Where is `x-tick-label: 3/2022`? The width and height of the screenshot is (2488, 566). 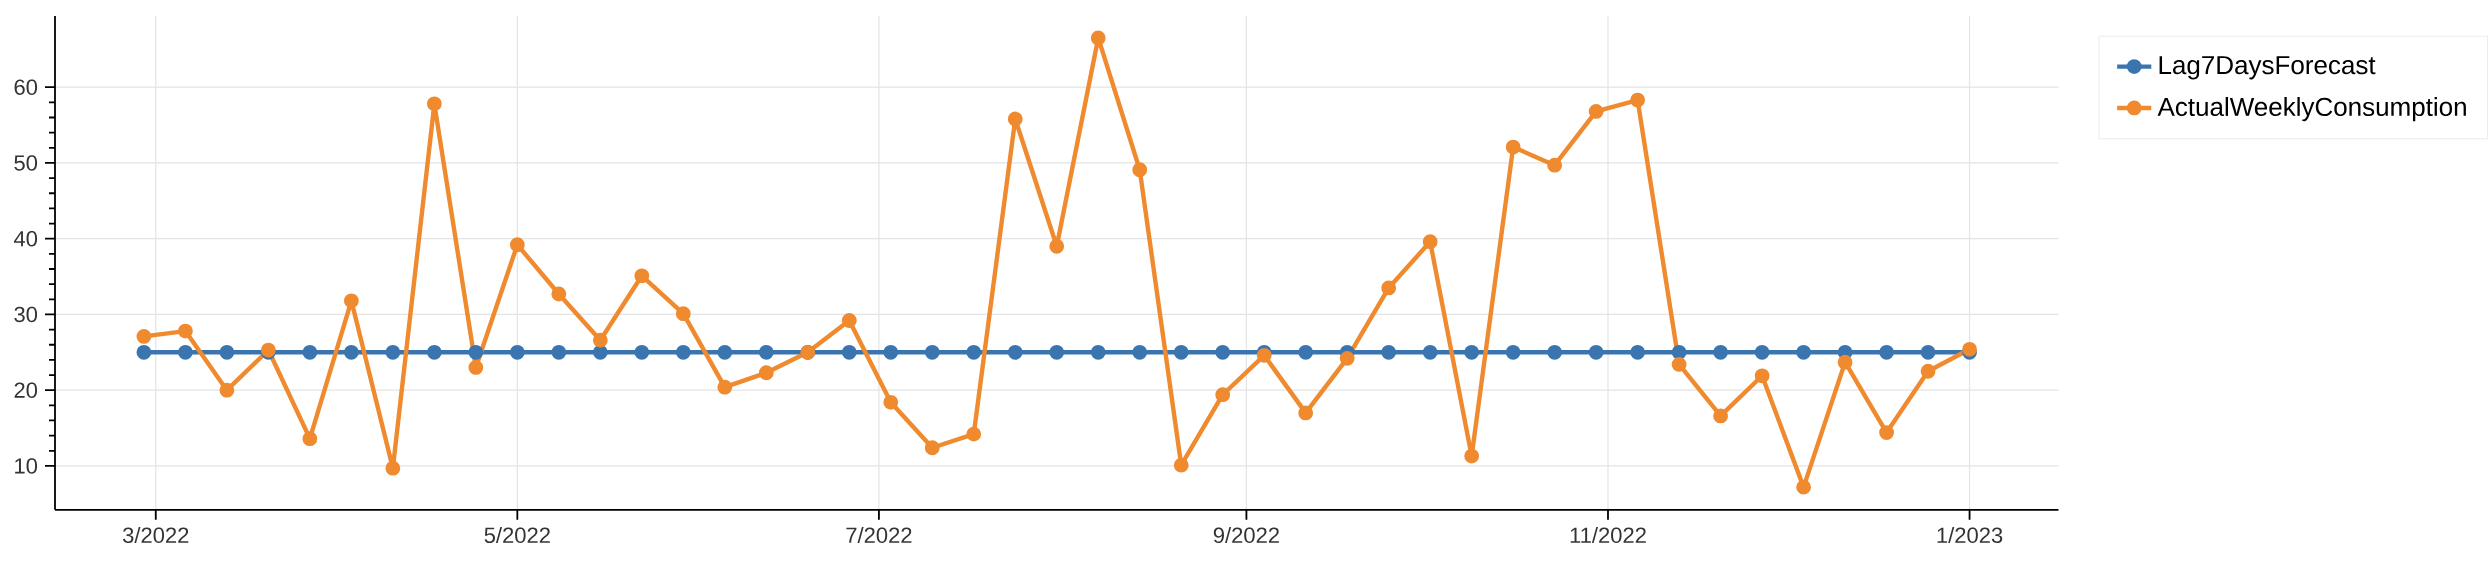 x-tick-label: 3/2022 is located at coordinates (155, 535).